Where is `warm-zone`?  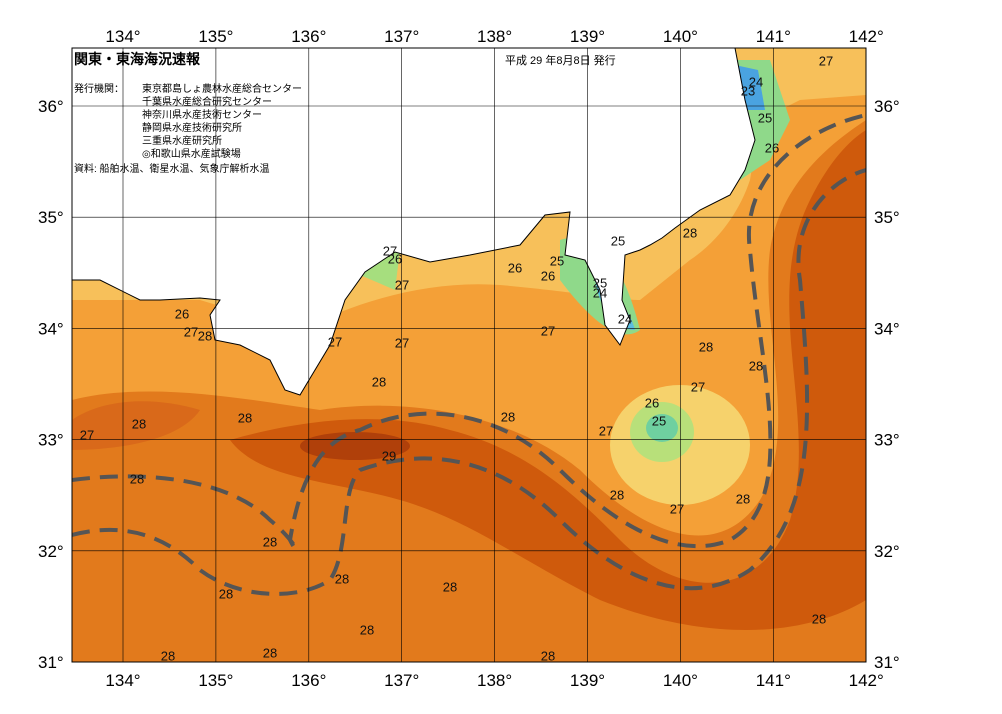 warm-zone is located at coordinates (136, 425).